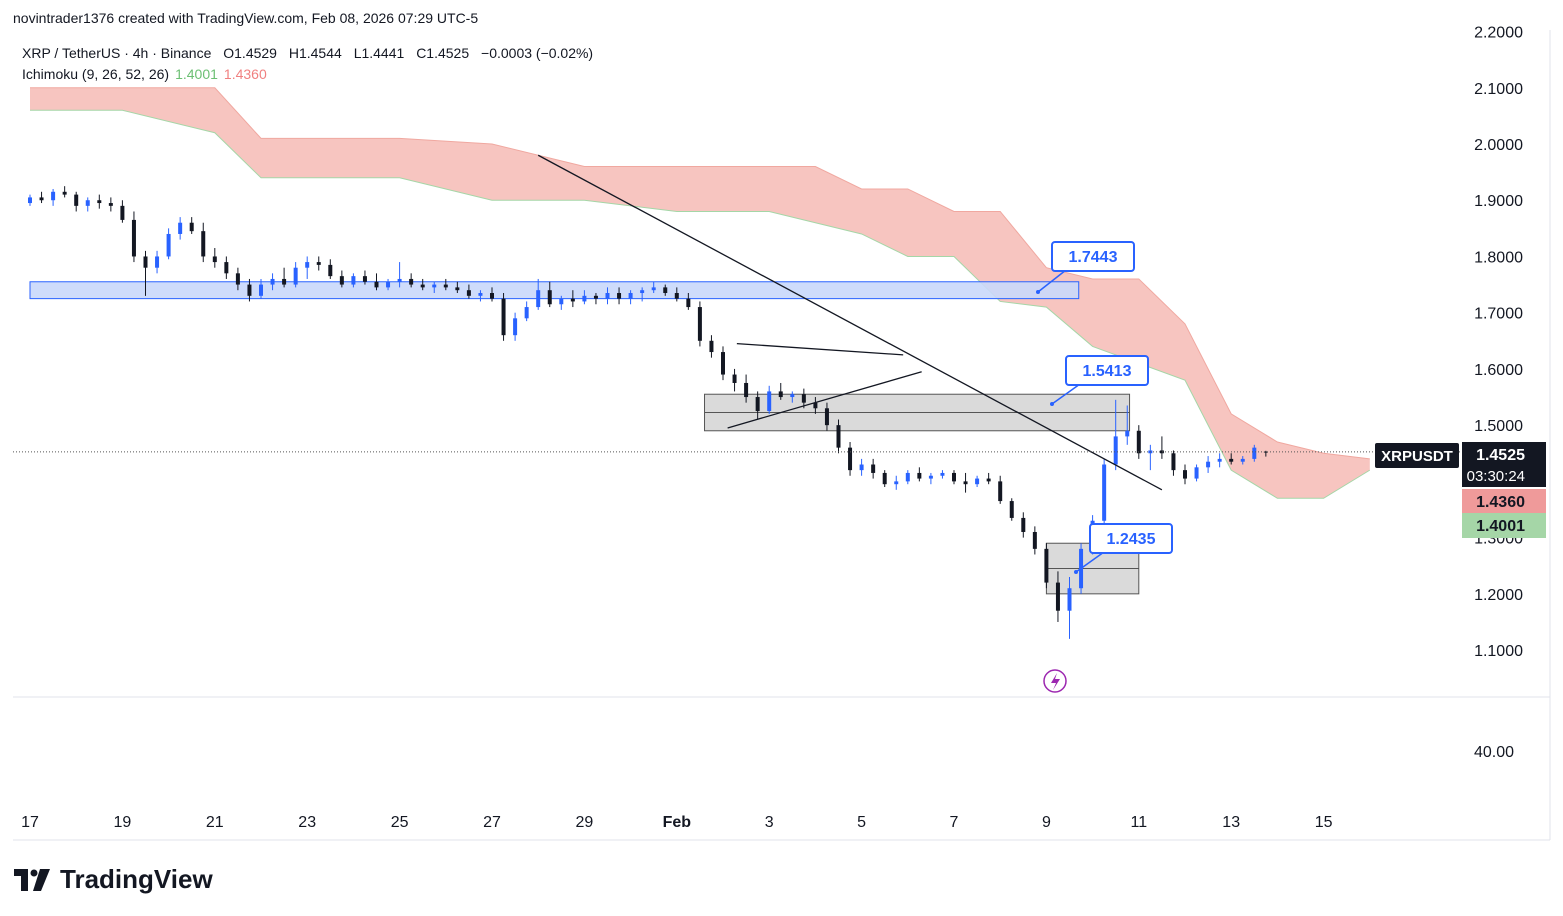  Describe the element at coordinates (123, 822) in the screenshot. I see `time-axis-label: 19` at that location.